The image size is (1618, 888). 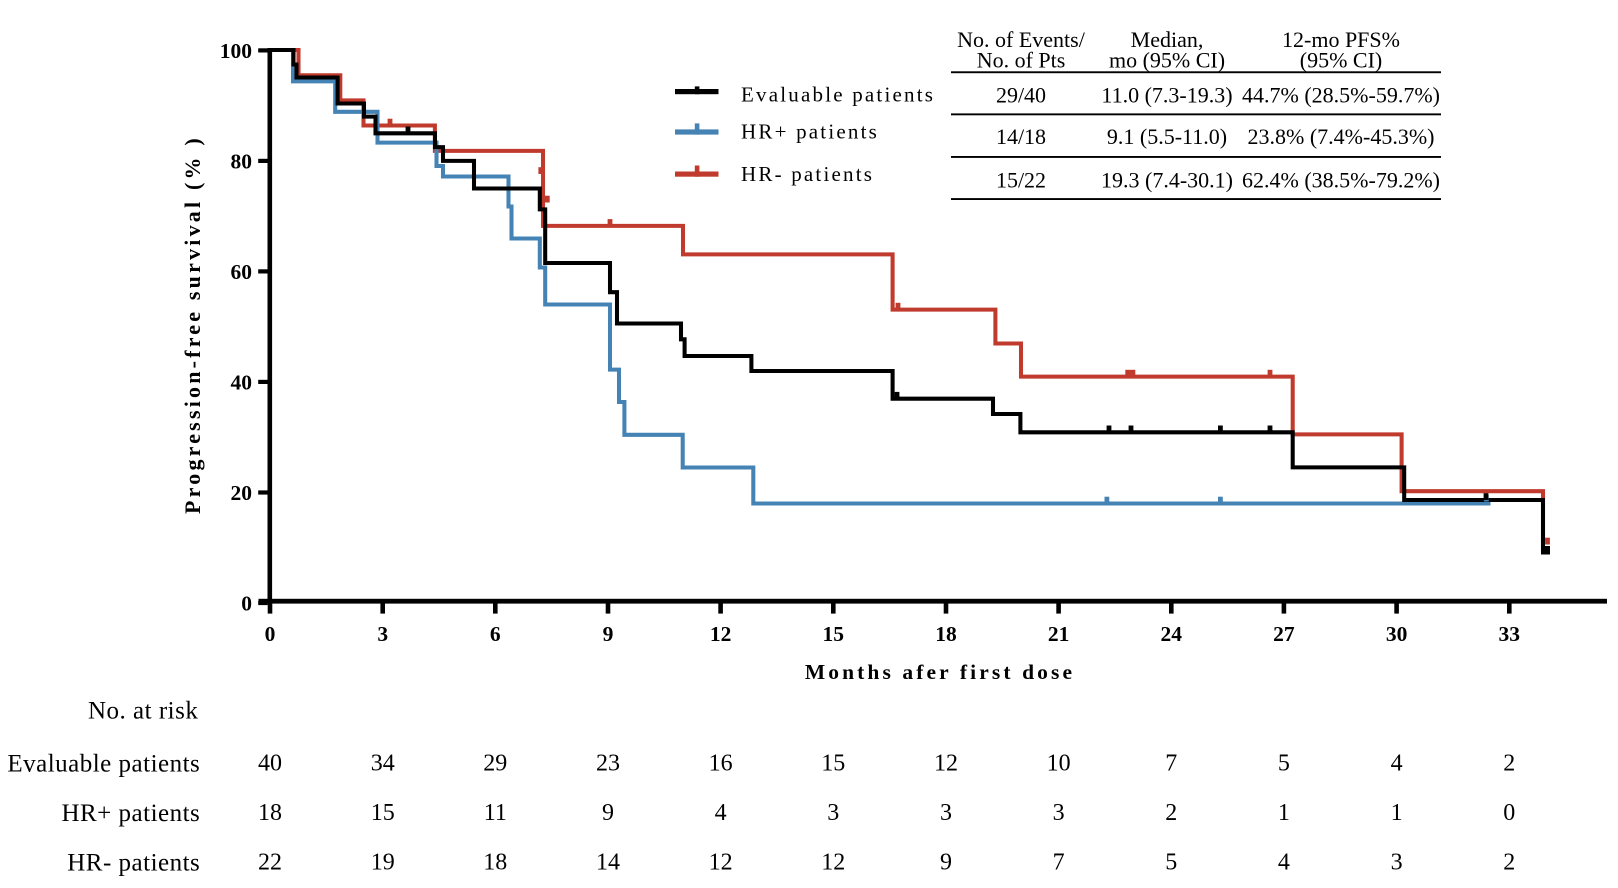 What do you see at coordinates (1167, 136) in the screenshot?
I see `svg-text: 9.1 (5.5-11.0)` at bounding box center [1167, 136].